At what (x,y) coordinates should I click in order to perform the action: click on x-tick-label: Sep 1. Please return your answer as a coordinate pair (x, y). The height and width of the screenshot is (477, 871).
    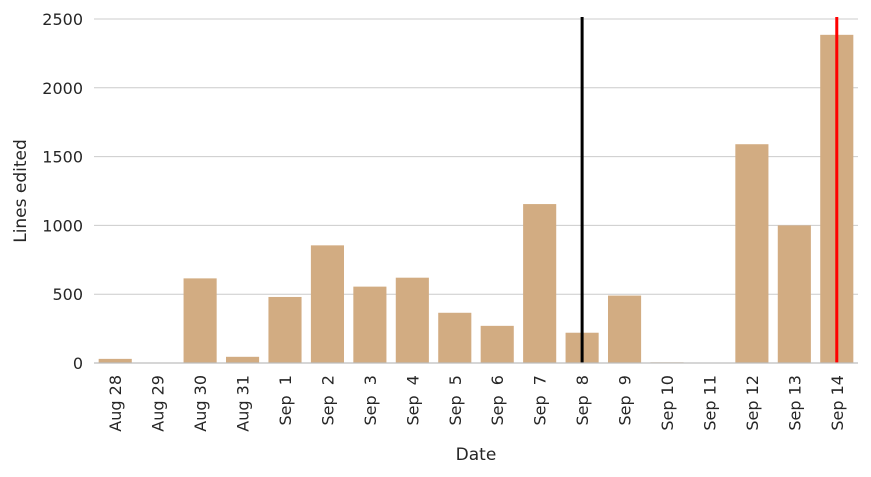
    Looking at the image, I should click on (285, 400).